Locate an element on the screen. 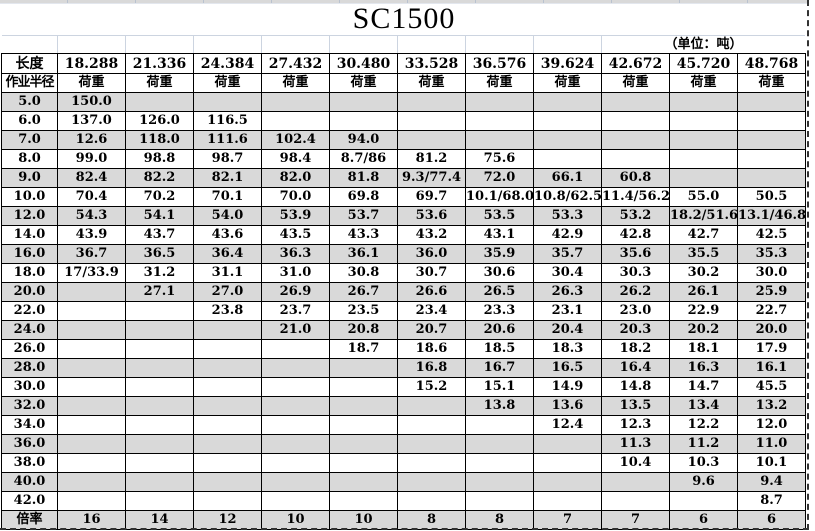 Image resolution: width=815 pixels, height=531 pixels. load-cell: 23.0 is located at coordinates (635, 311).